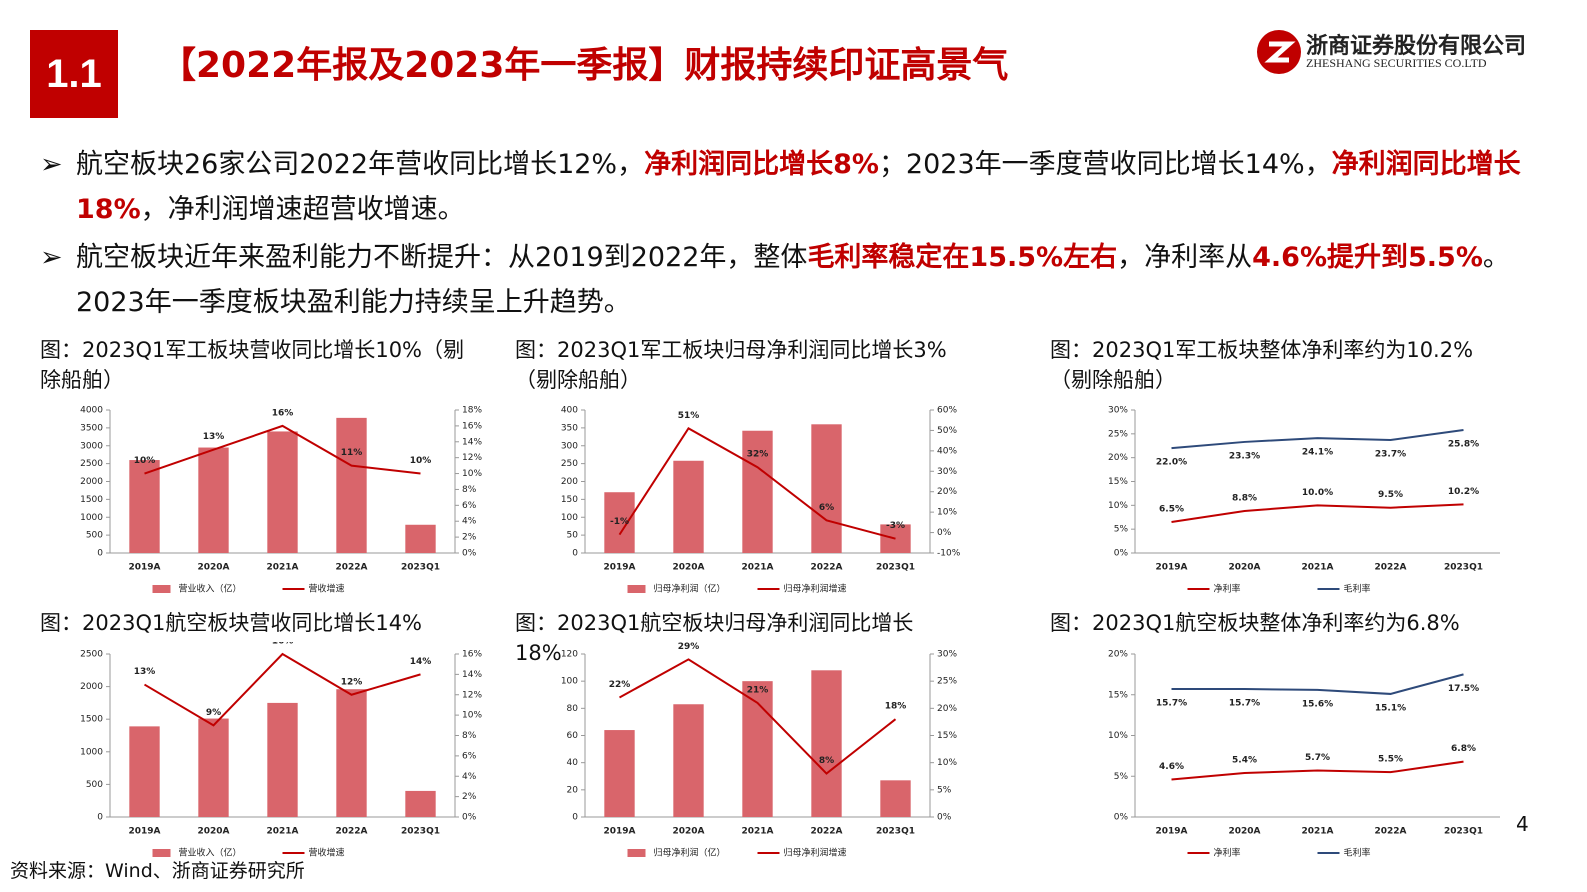 This screenshot has width=1587, height=892. Describe the element at coordinates (91, 500) in the screenshot. I see `y-tick-label: 1500` at that location.